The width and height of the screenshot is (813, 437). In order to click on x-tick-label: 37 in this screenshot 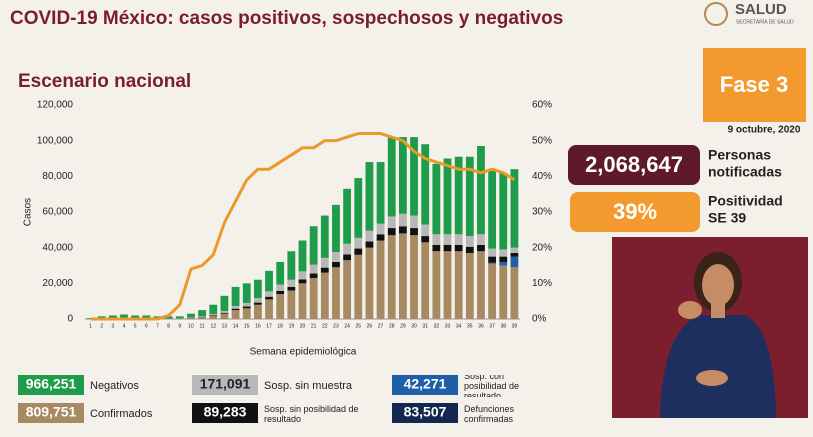, I will do `click(492, 326)`.